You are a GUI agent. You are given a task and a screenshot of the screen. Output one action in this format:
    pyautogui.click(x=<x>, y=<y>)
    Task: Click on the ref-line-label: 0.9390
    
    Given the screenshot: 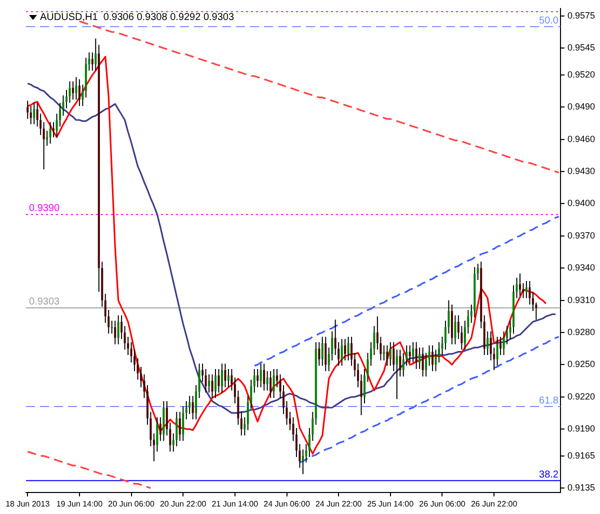 What is the action you would take?
    pyautogui.click(x=44, y=208)
    